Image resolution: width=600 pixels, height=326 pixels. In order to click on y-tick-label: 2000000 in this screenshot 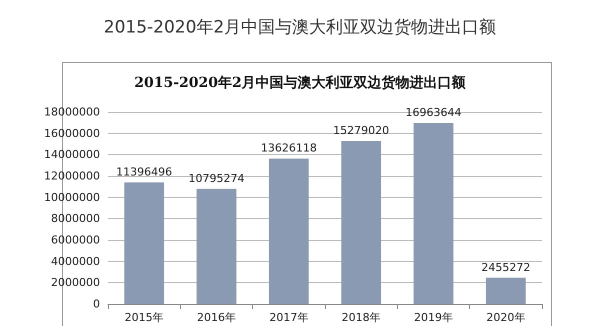, I will do `click(75, 283)`.